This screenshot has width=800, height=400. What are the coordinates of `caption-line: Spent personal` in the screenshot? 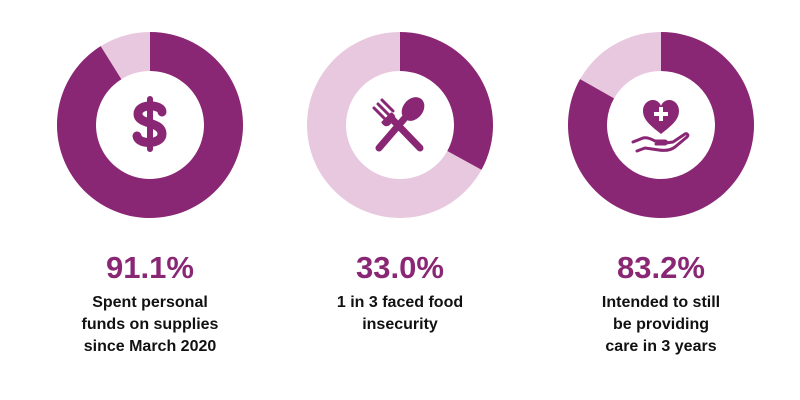 It's located at (150, 302).